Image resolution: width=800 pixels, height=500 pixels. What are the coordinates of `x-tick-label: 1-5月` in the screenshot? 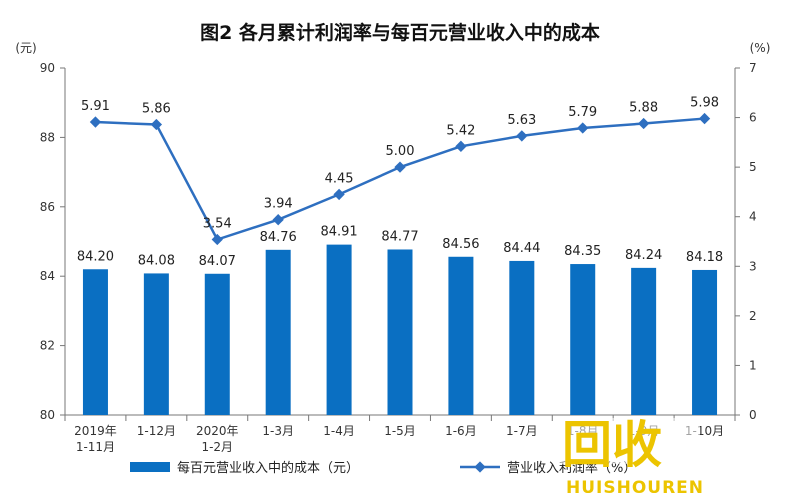 It's located at (400, 431).